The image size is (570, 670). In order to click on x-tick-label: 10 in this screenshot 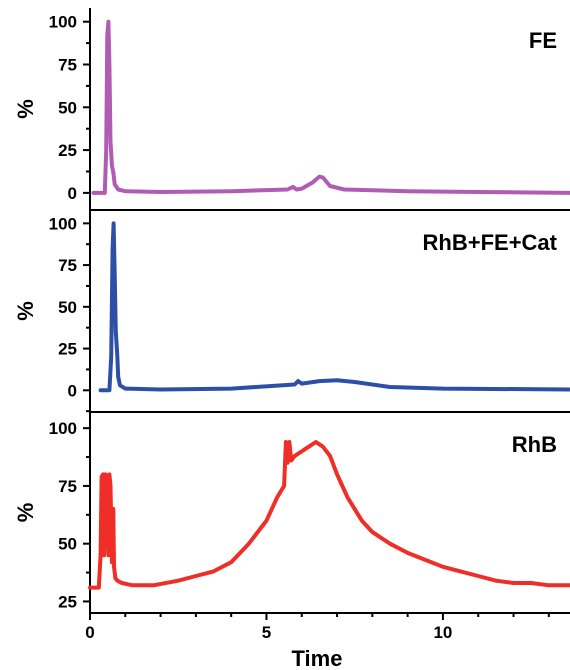, I will do `click(442, 632)`.